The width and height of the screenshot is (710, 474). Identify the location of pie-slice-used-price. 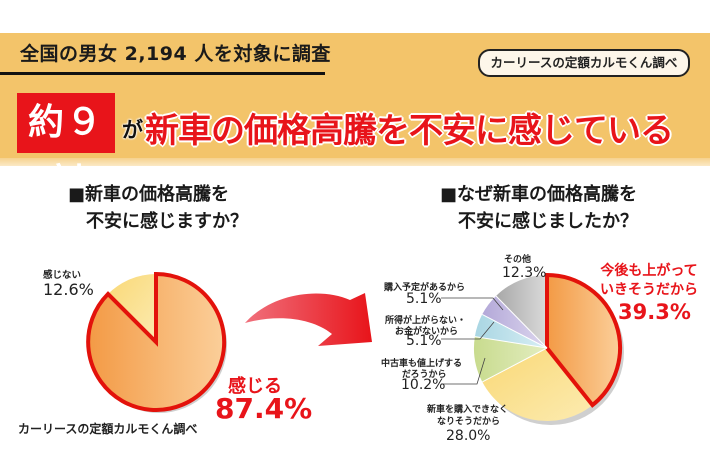
(510, 359).